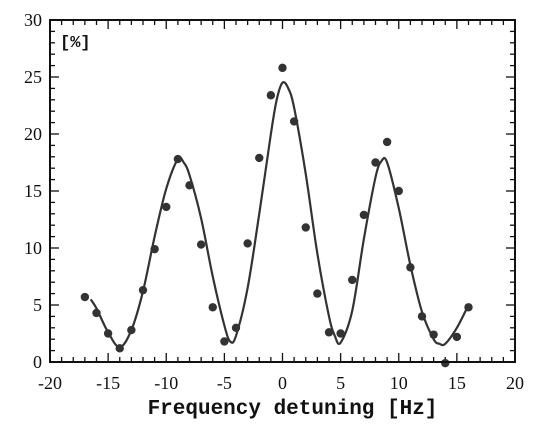  Describe the element at coordinates (50, 383) in the screenshot. I see `x-tick-label: -20` at that location.